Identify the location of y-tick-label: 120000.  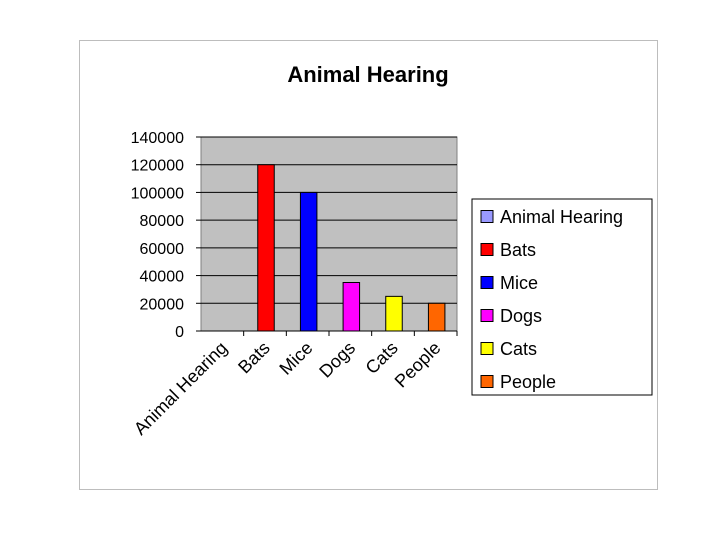
(157, 166).